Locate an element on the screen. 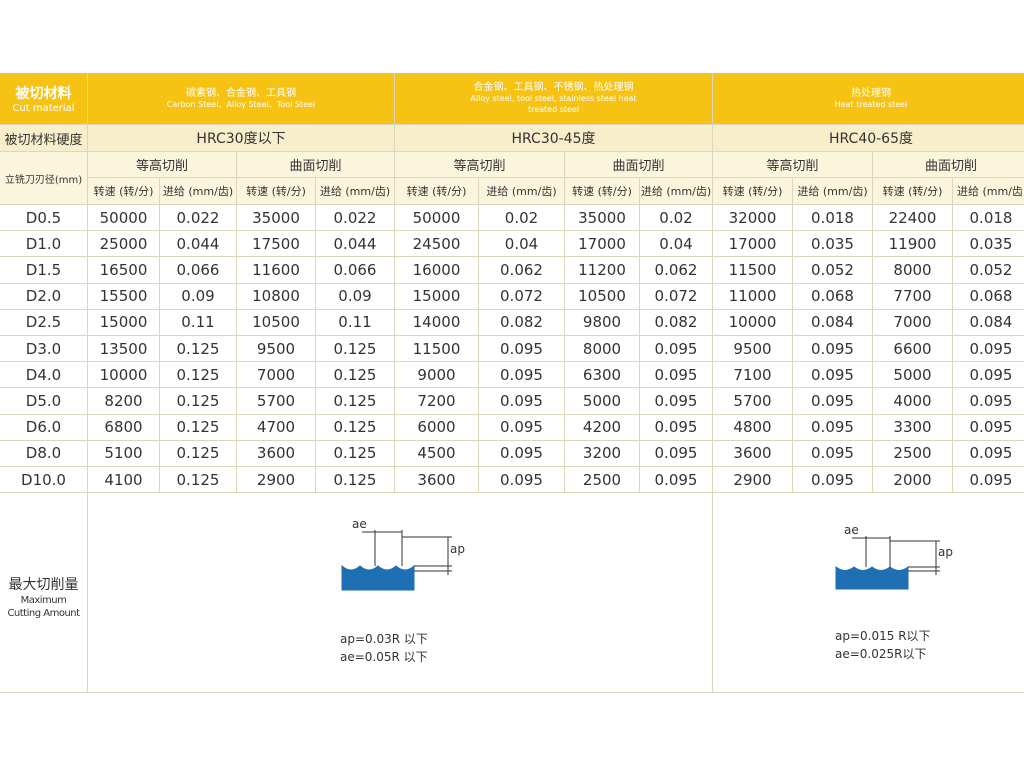 The width and height of the screenshot is (1024, 768). hardness-label: 被切材料硬度 is located at coordinates (44, 138).